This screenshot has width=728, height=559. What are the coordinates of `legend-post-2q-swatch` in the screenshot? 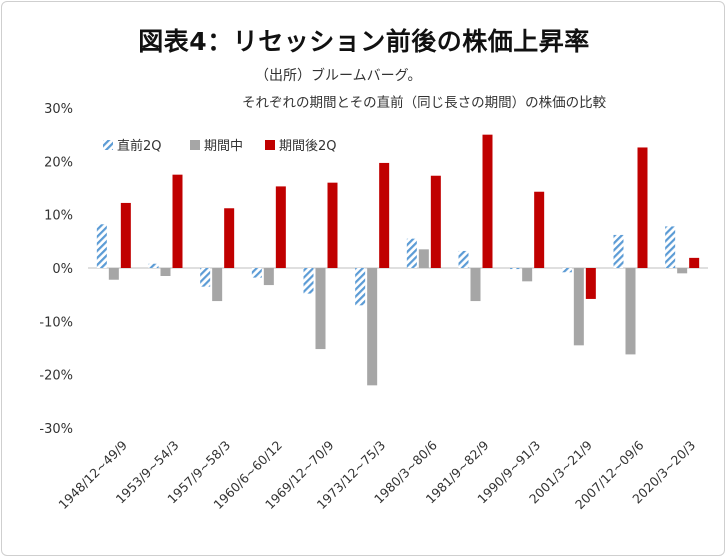 It's located at (270, 145).